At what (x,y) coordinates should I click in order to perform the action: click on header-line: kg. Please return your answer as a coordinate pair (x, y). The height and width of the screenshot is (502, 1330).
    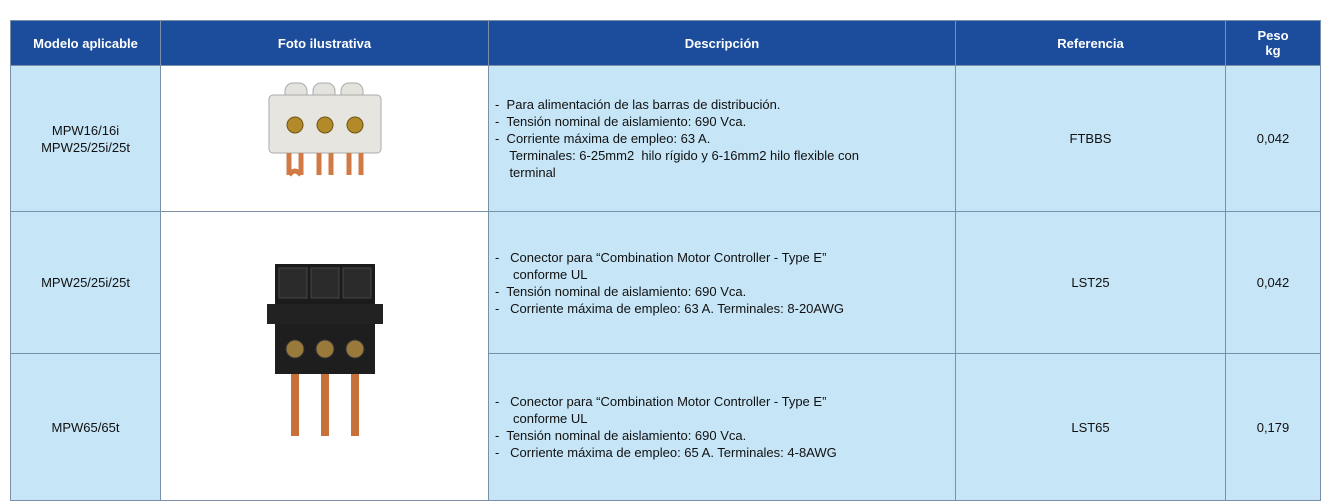
    Looking at the image, I should click on (1273, 50).